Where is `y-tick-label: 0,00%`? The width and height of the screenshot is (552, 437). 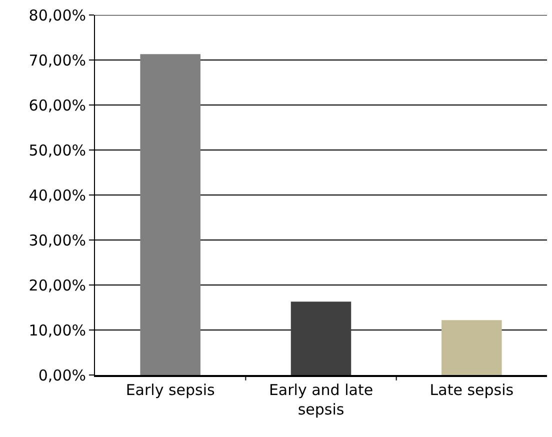 y-tick-label: 0,00% is located at coordinates (62, 375).